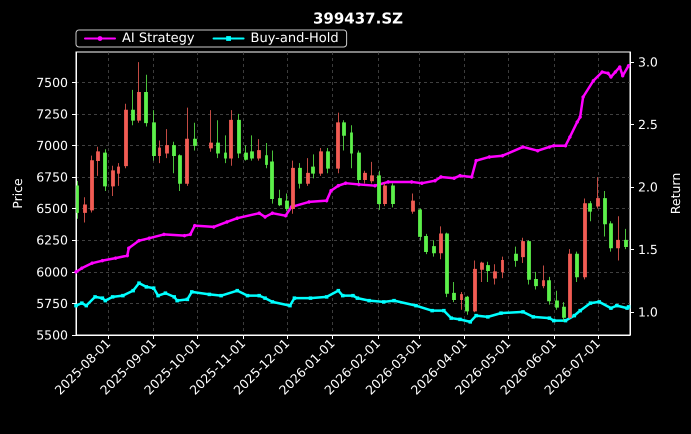 This screenshot has width=691, height=434. I want to click on y-tick-label: 7500, so click(52, 82).